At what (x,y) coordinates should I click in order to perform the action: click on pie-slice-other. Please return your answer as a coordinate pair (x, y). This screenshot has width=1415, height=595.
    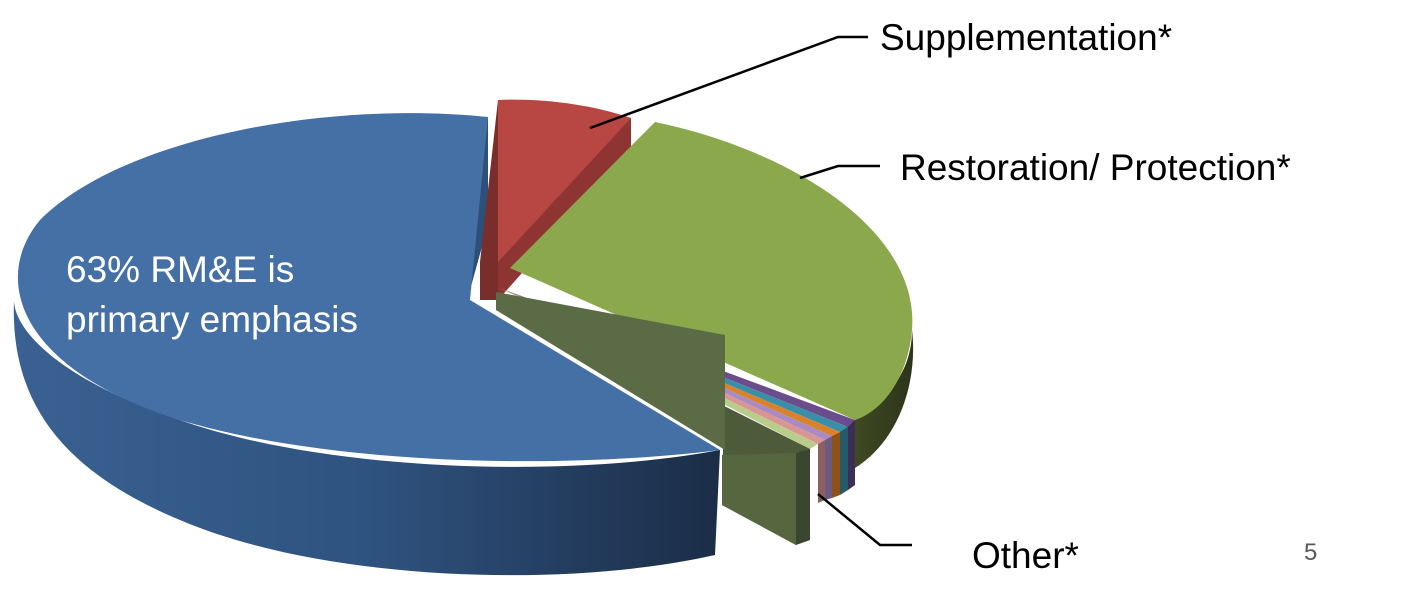
    Looking at the image, I should click on (675, 416).